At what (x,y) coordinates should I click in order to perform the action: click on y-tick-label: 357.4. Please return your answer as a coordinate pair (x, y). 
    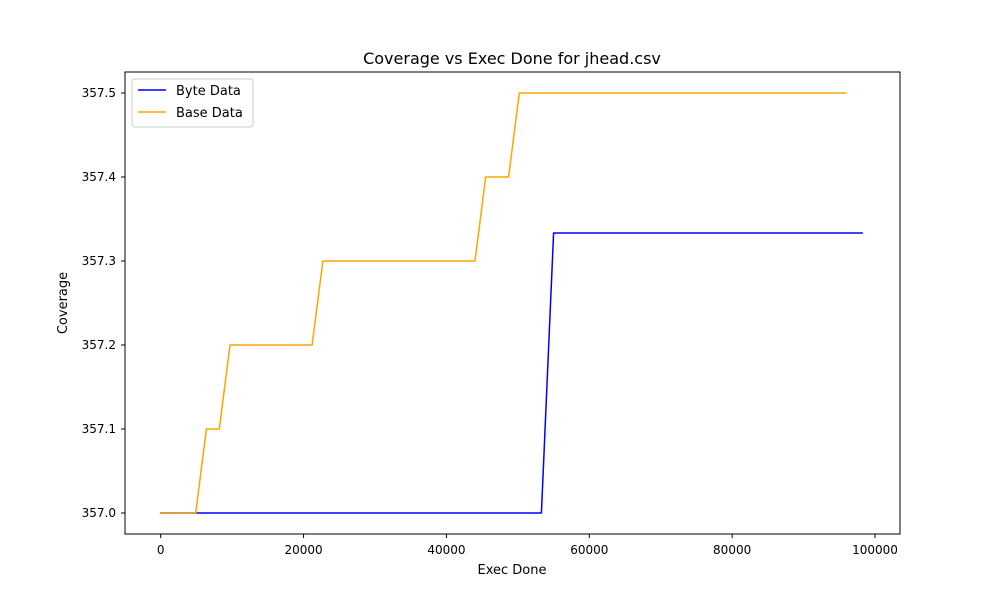
    Looking at the image, I should click on (99, 177).